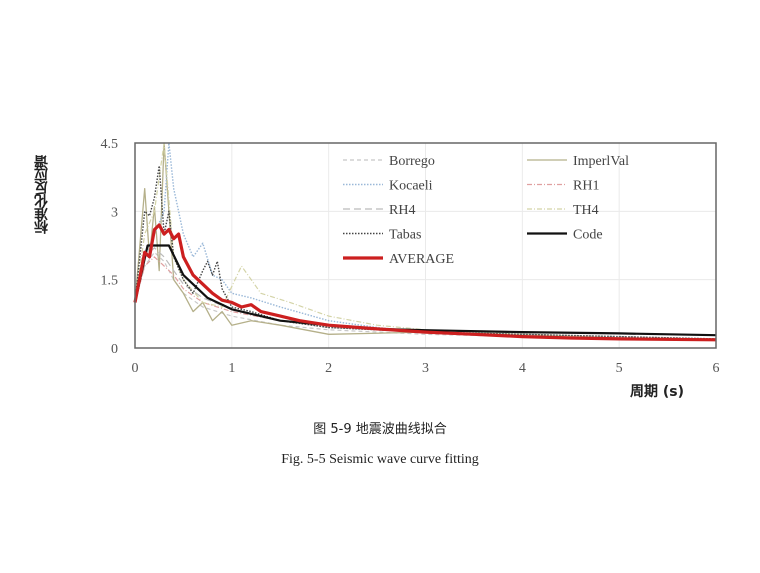 The width and height of the screenshot is (760, 573). I want to click on x-tick-label: 3, so click(425, 368).